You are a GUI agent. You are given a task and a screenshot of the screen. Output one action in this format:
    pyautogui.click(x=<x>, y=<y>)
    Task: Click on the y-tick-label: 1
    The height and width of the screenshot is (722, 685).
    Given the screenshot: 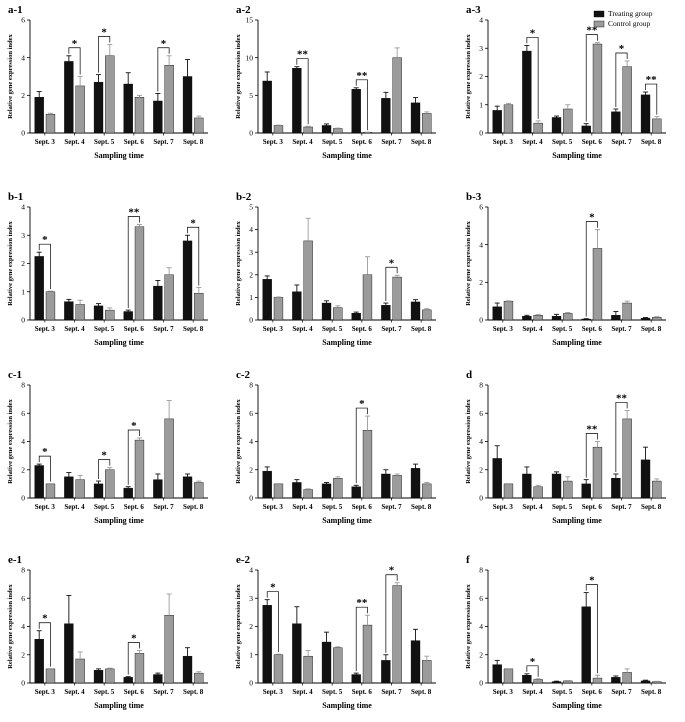 What is the action you would take?
    pyautogui.click(x=481, y=104)
    